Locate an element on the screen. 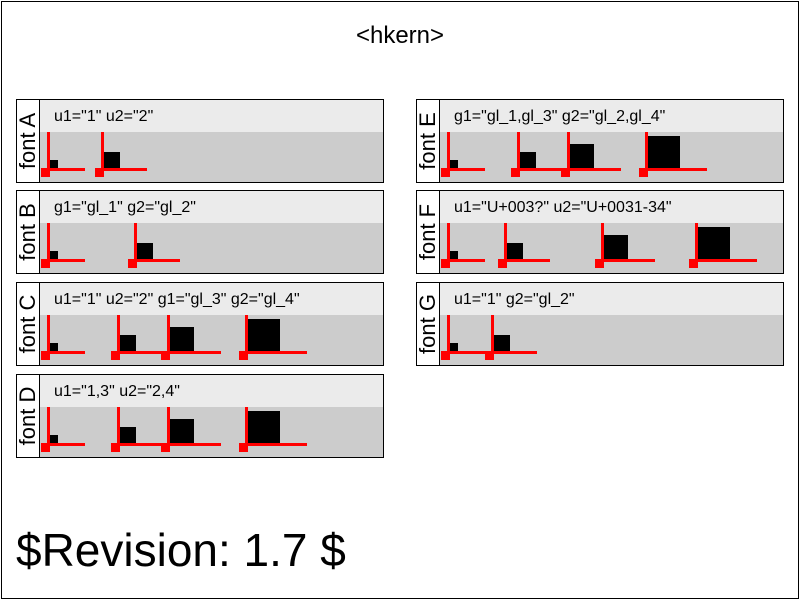  font-label: font D is located at coordinates (27, 416).